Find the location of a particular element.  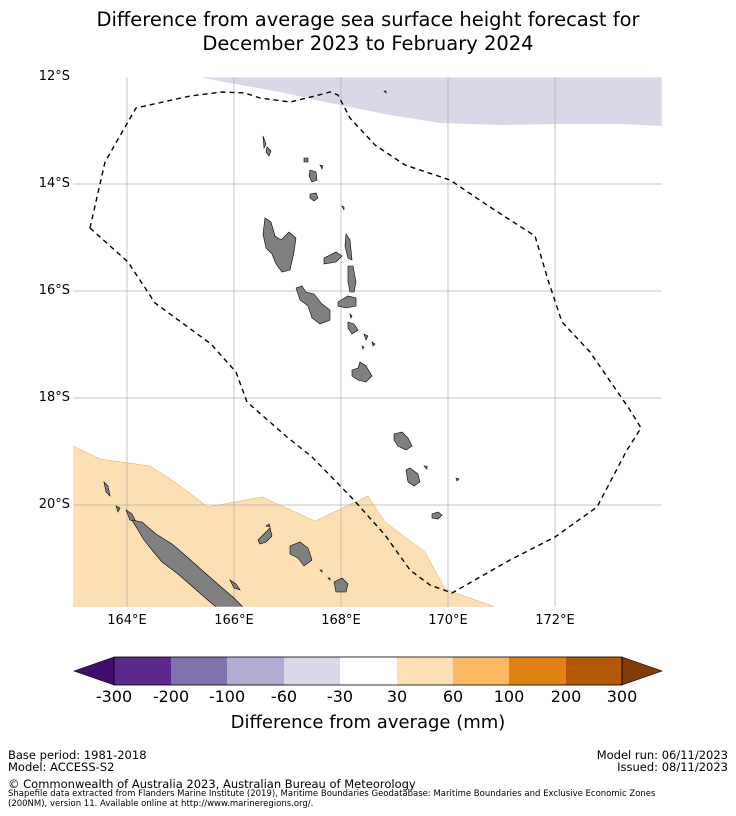

colorbar-tick: 60 is located at coordinates (453, 696).